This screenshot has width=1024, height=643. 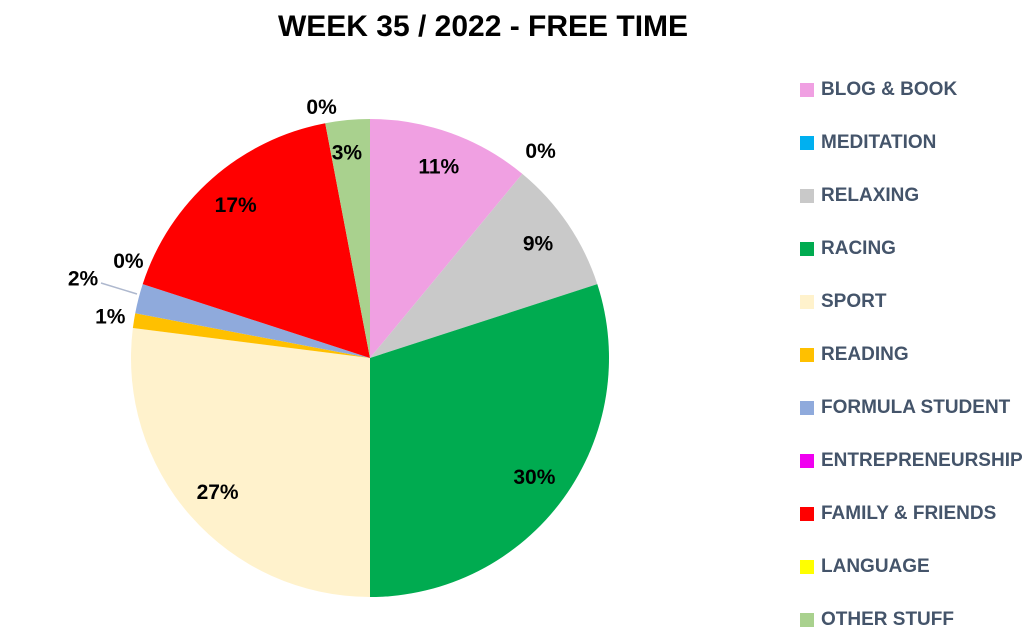 What do you see at coordinates (887, 619) in the screenshot?
I see `legend-label-other-stuff: OTHER STUFF` at bounding box center [887, 619].